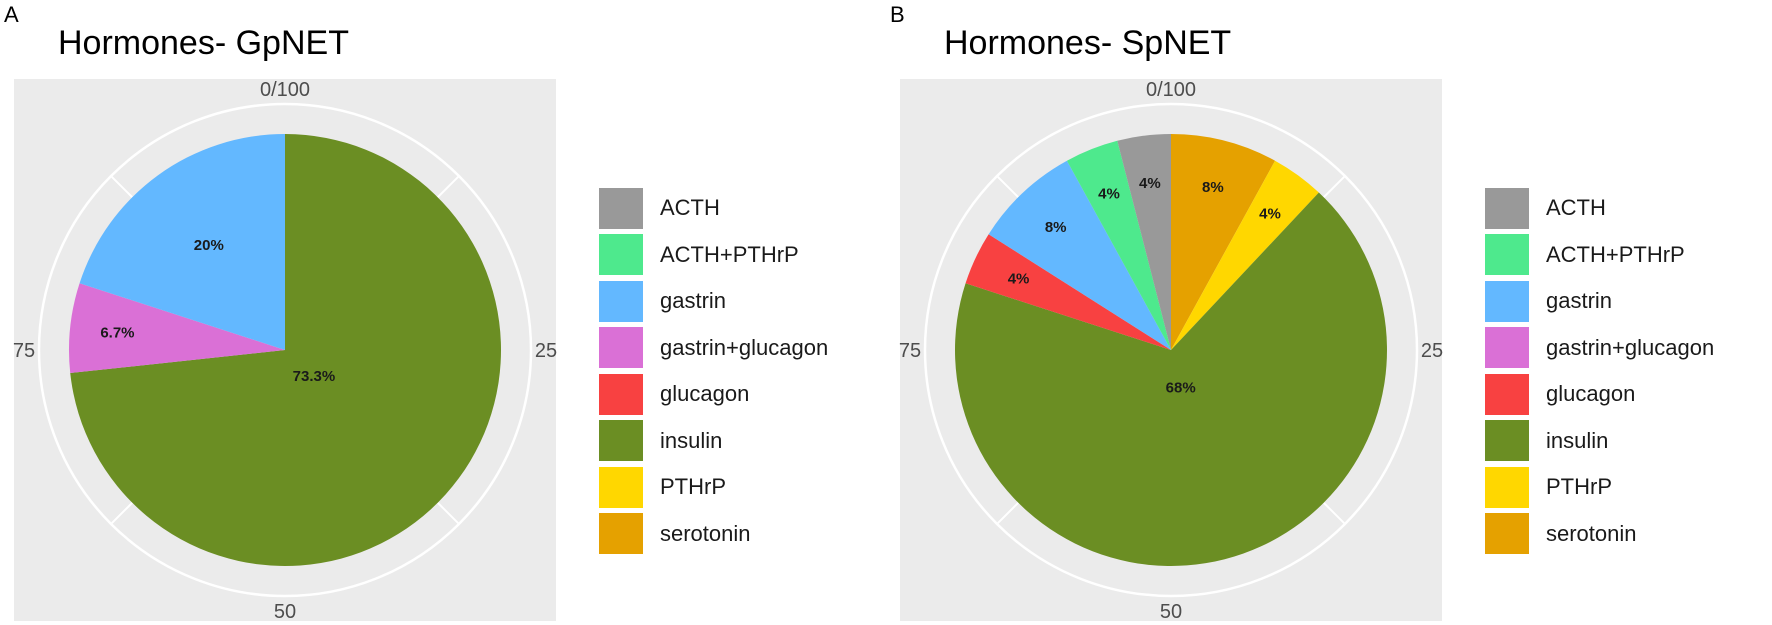 This screenshot has width=1772, height=625. Describe the element at coordinates (117, 333) in the screenshot. I see `data-label: 6.7%` at that location.